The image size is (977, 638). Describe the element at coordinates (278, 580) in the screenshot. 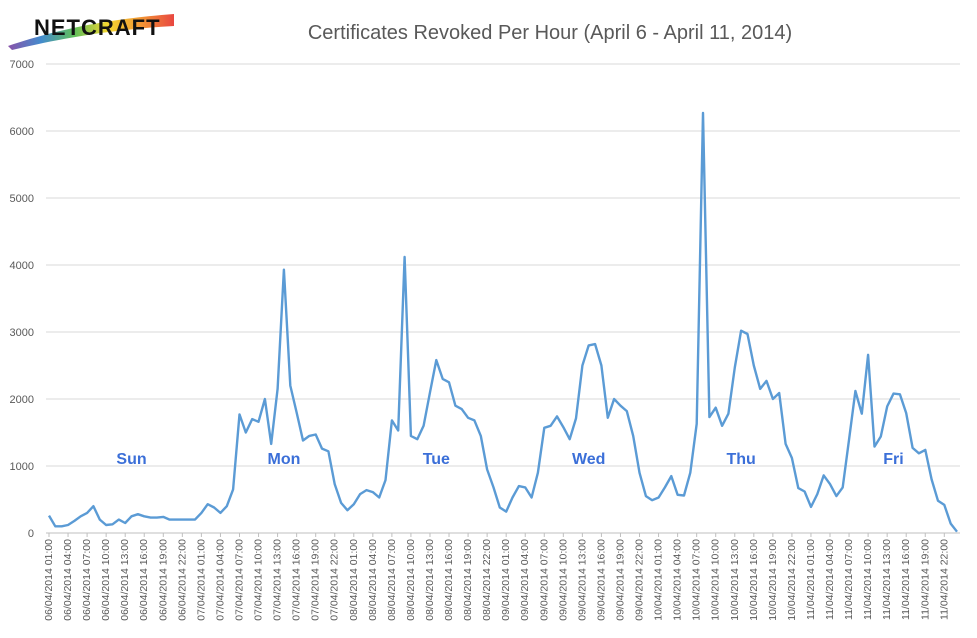

I see `x-tick-label: 07/04/2014 13:00` at that location.